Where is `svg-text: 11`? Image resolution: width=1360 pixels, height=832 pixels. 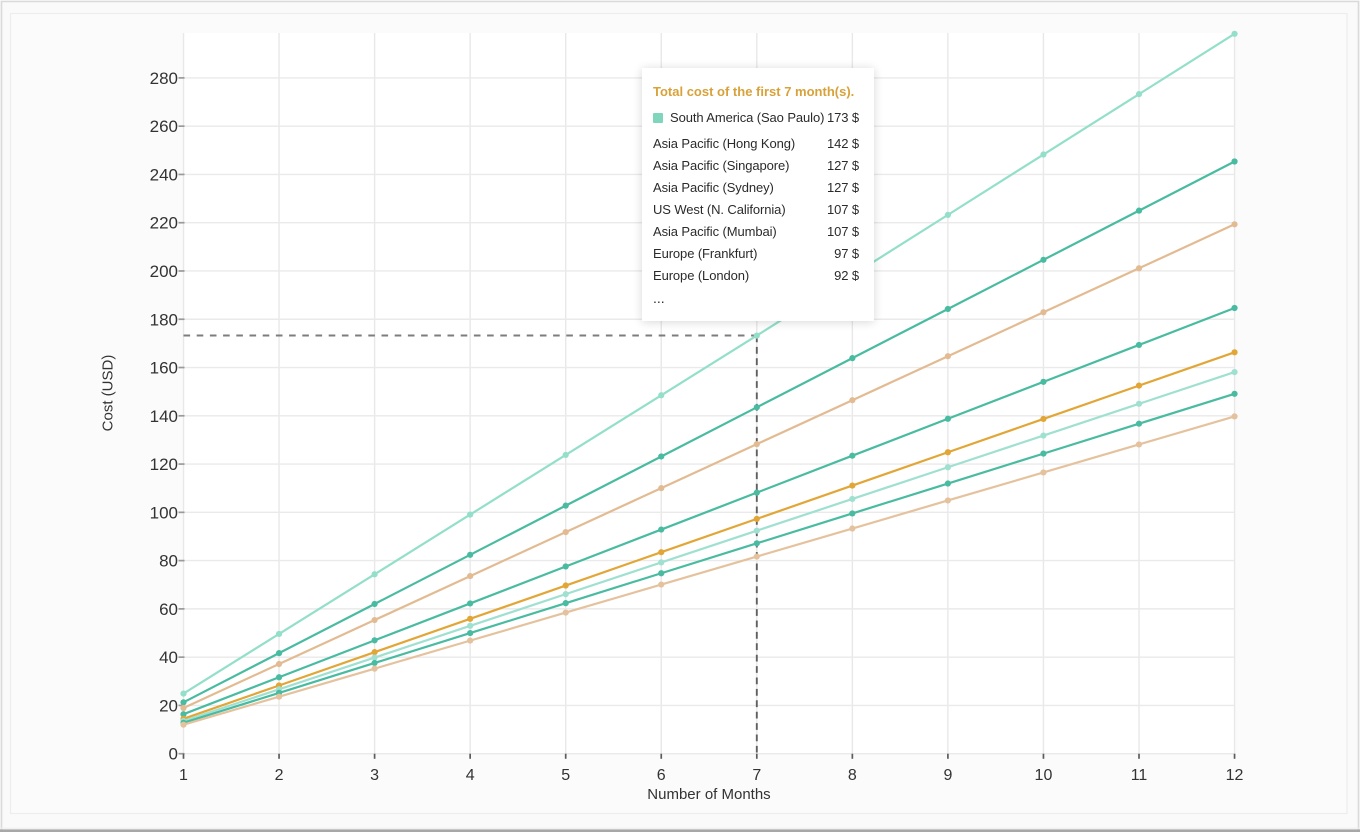 svg-text: 11 is located at coordinates (1139, 775).